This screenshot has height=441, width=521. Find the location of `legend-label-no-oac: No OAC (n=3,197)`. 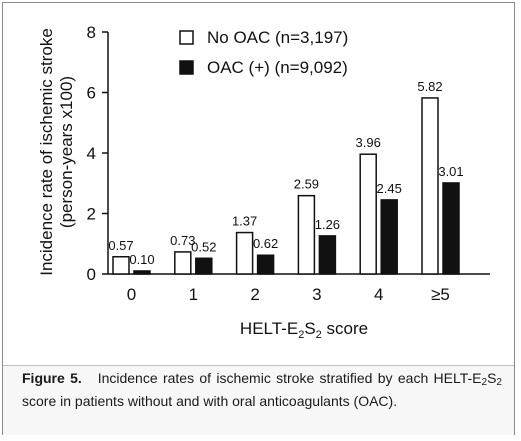

legend-label-no-oac: No OAC (n=3,197) is located at coordinates (277, 37).